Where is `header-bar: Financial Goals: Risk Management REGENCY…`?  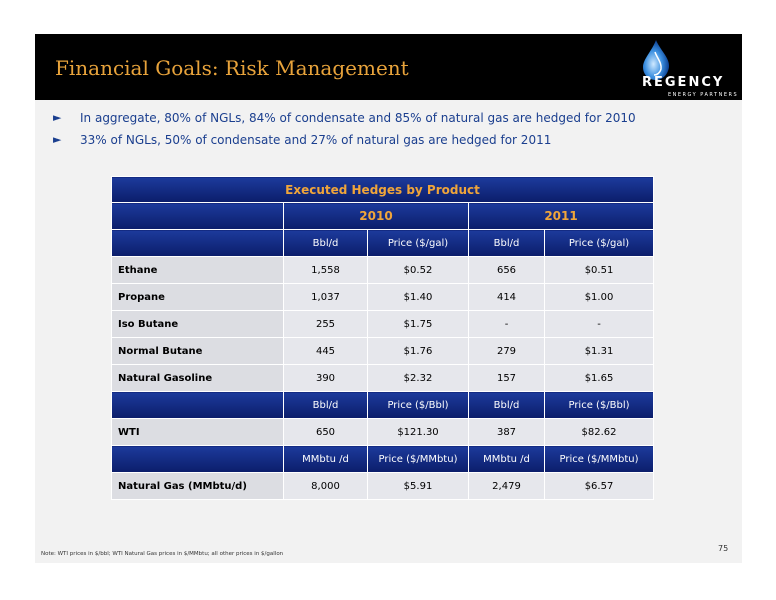 header-bar: Financial Goals: Risk Management REGENCY… is located at coordinates (388, 67).